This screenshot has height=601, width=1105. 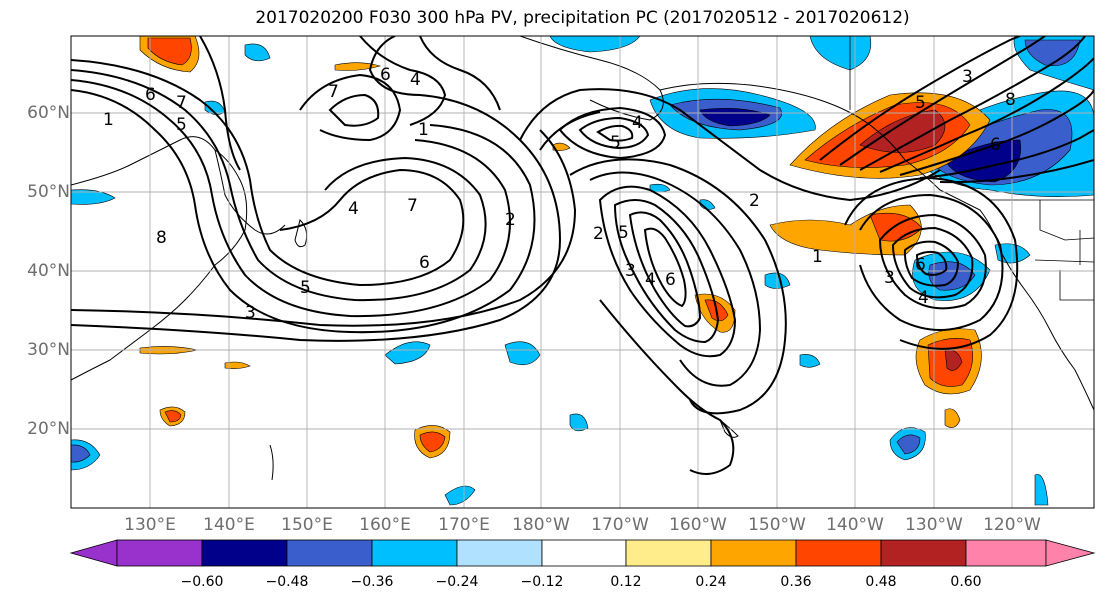 What do you see at coordinates (48, 271) in the screenshot?
I see `lat-label: 40°N` at bounding box center [48, 271].